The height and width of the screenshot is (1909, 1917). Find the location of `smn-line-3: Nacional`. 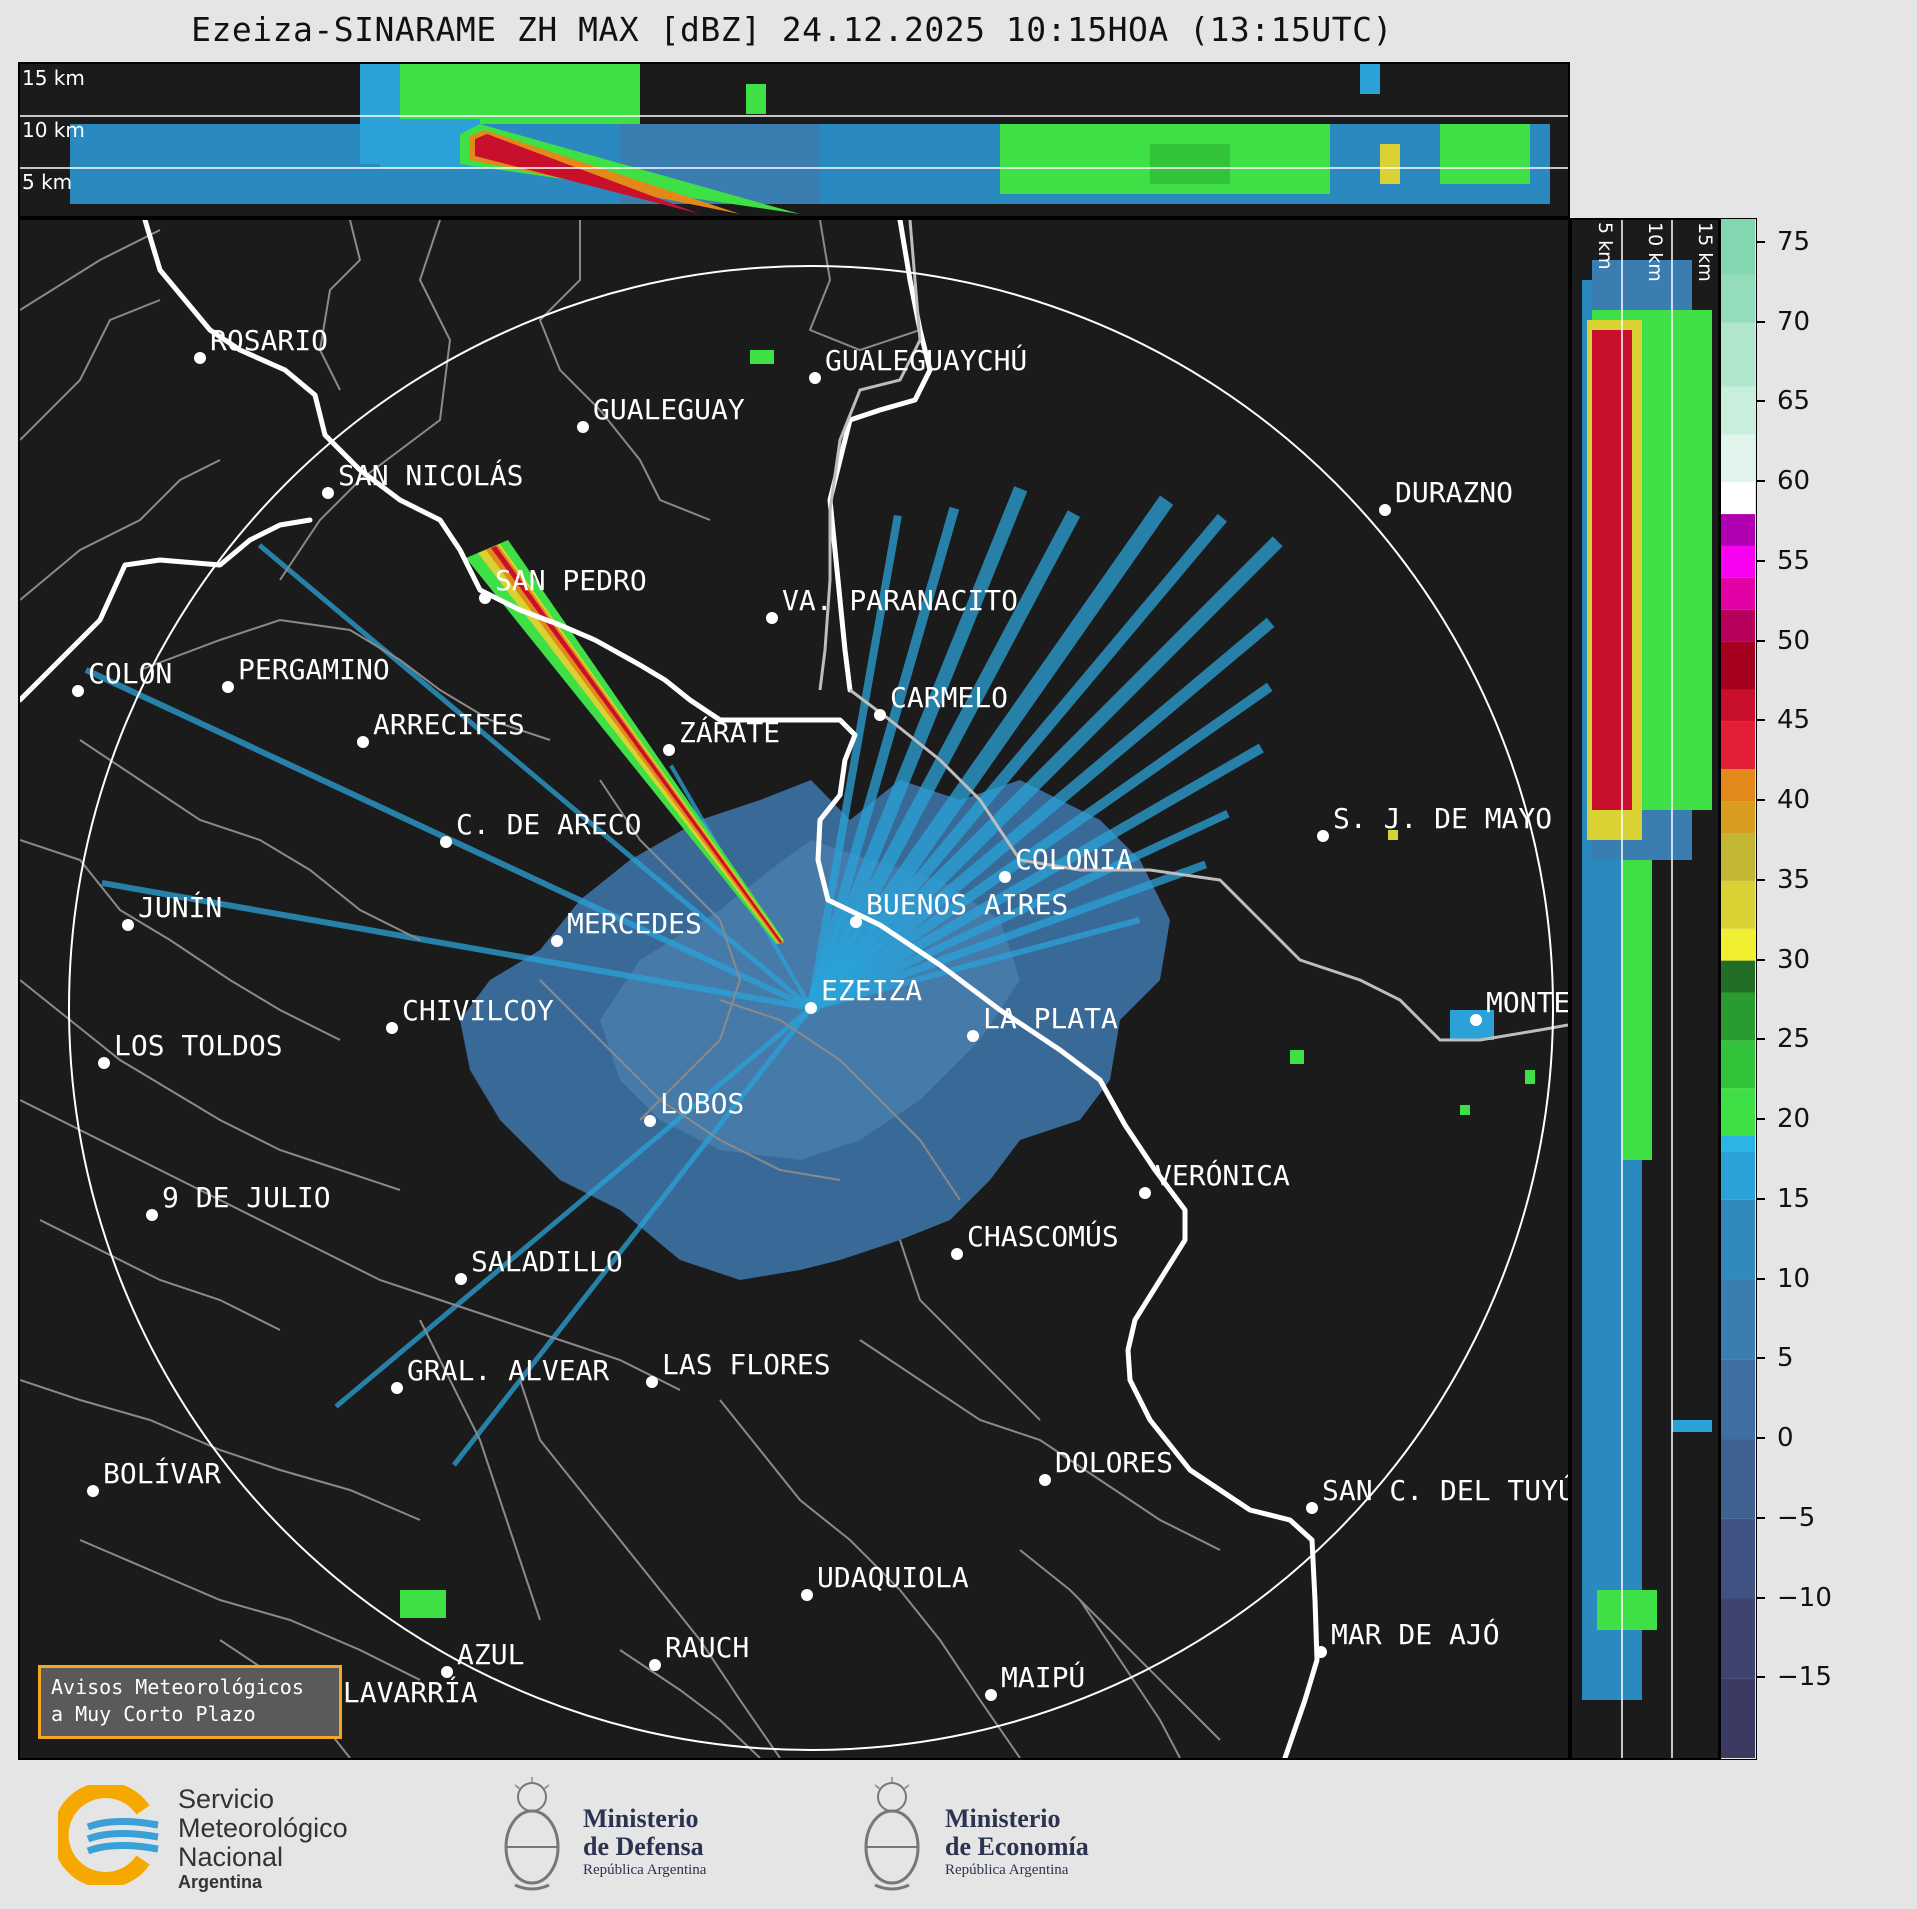

smn-line-3: Nacional is located at coordinates (231, 1857).